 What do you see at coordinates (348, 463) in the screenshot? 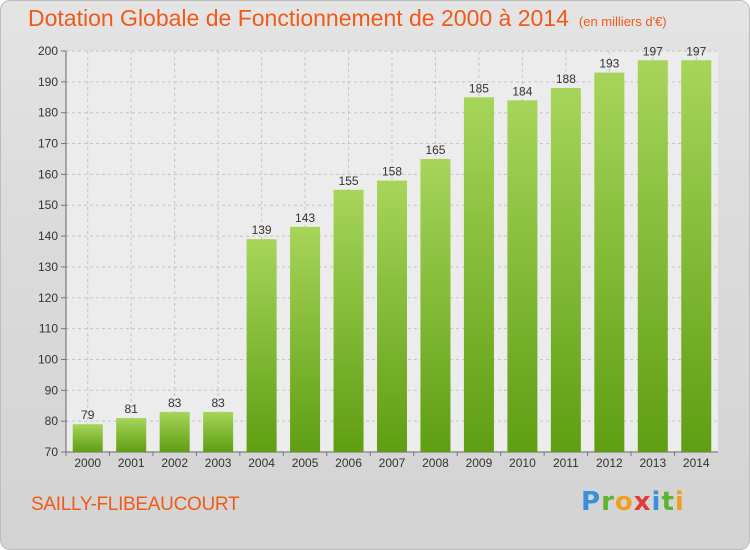
I see `x-tick-label: 2006` at bounding box center [348, 463].